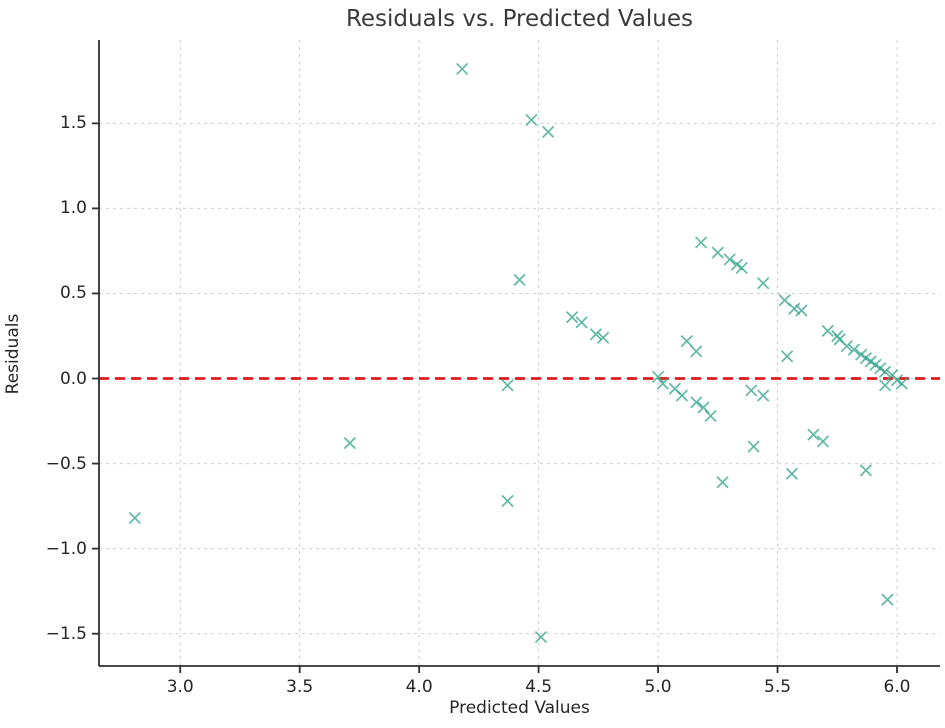 This screenshot has height=728, width=945. Describe the element at coordinates (539, 687) in the screenshot. I see `x-tick-label: 4.5` at that location.